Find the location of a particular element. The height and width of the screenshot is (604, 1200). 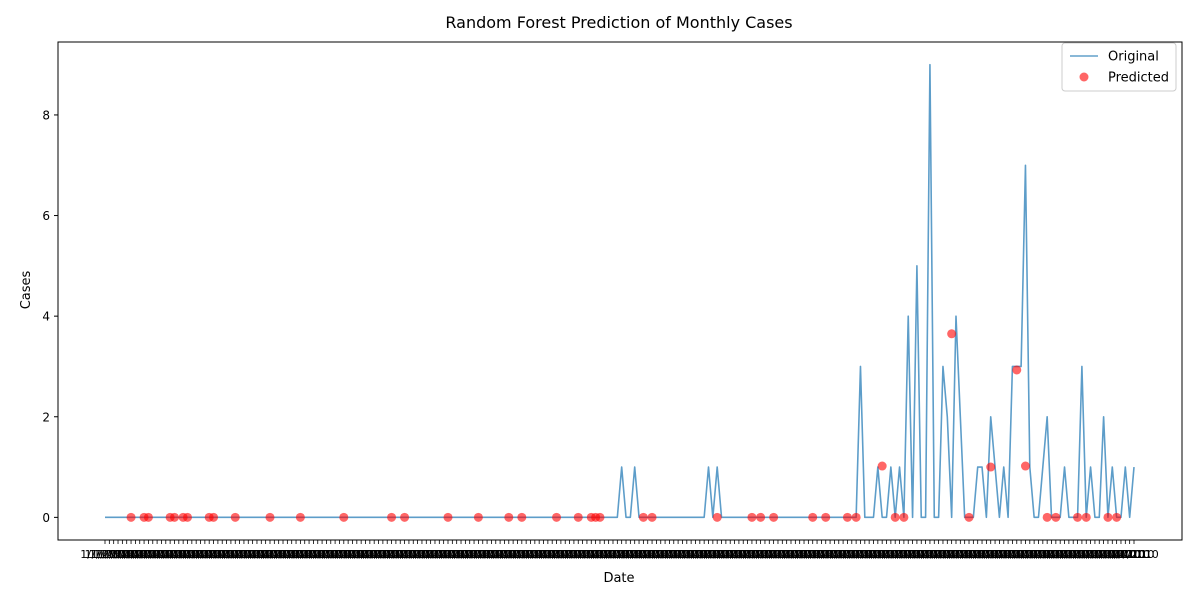

y-axis-ticks: 0 2 4 6 8 is located at coordinates (50, 316).